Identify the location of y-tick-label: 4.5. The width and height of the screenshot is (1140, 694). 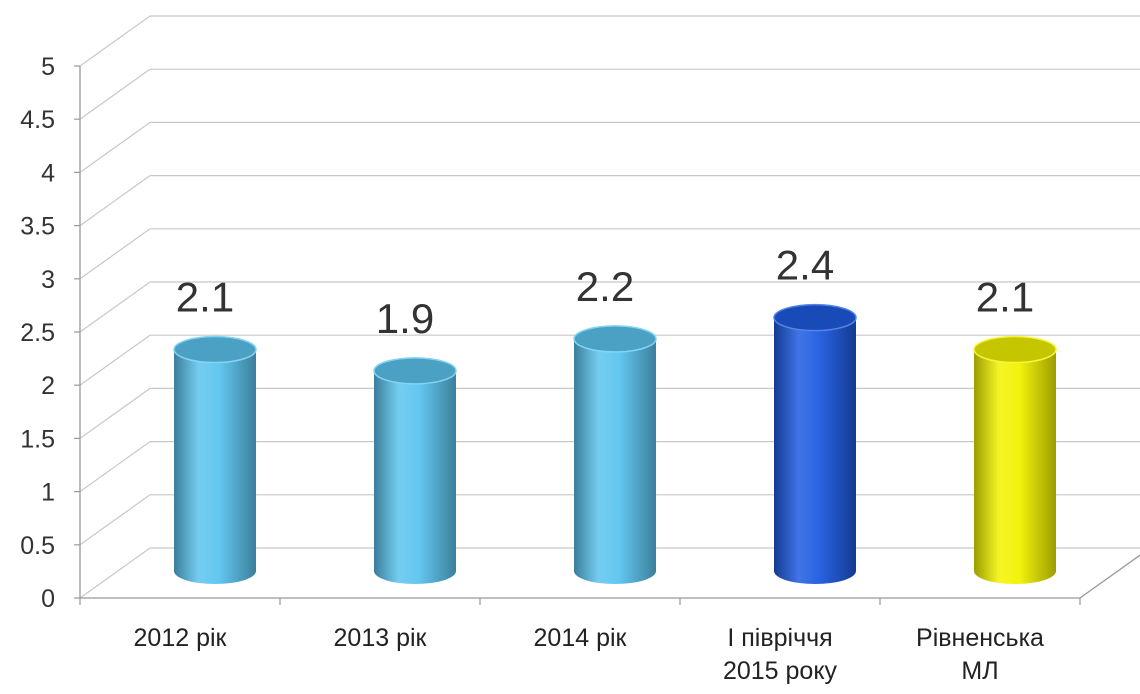
(37, 120).